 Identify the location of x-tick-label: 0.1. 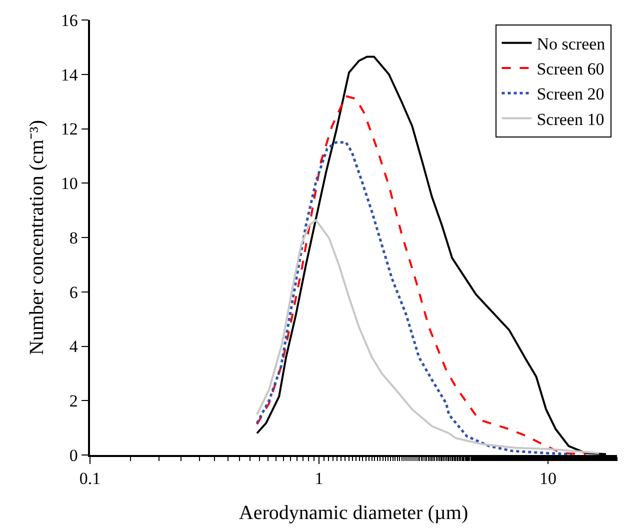
(90, 478).